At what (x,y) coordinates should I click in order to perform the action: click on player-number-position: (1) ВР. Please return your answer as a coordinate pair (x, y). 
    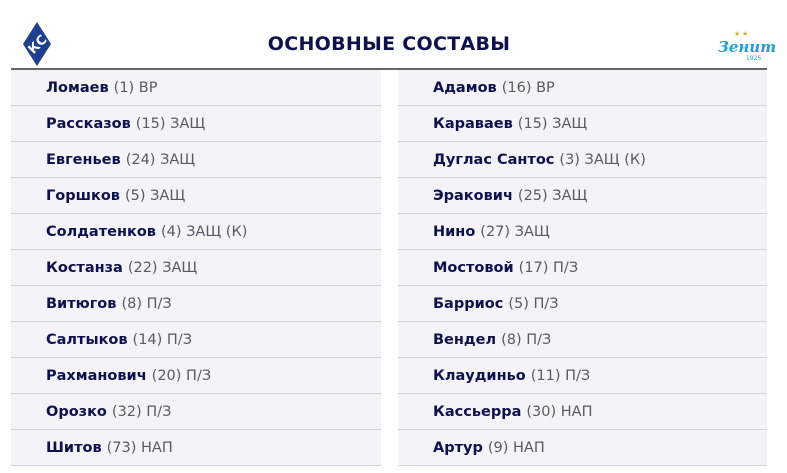
    Looking at the image, I should click on (135, 87).